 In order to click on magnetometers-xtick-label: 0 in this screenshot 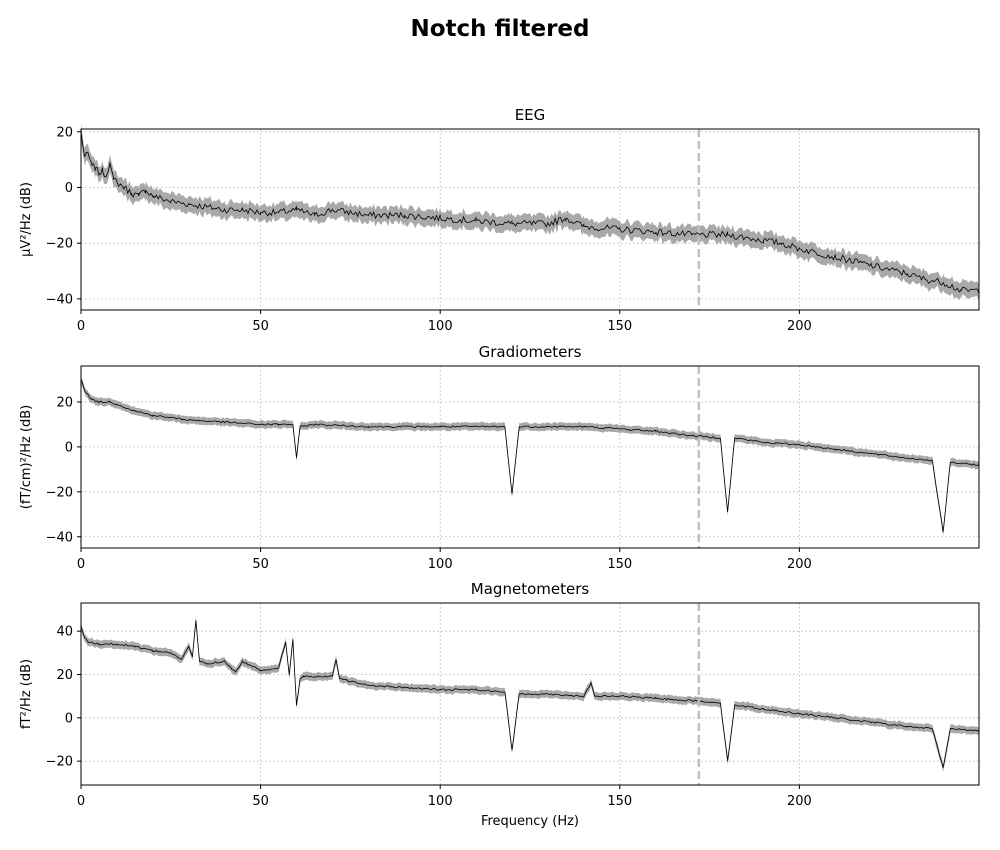, I will do `click(81, 801)`.